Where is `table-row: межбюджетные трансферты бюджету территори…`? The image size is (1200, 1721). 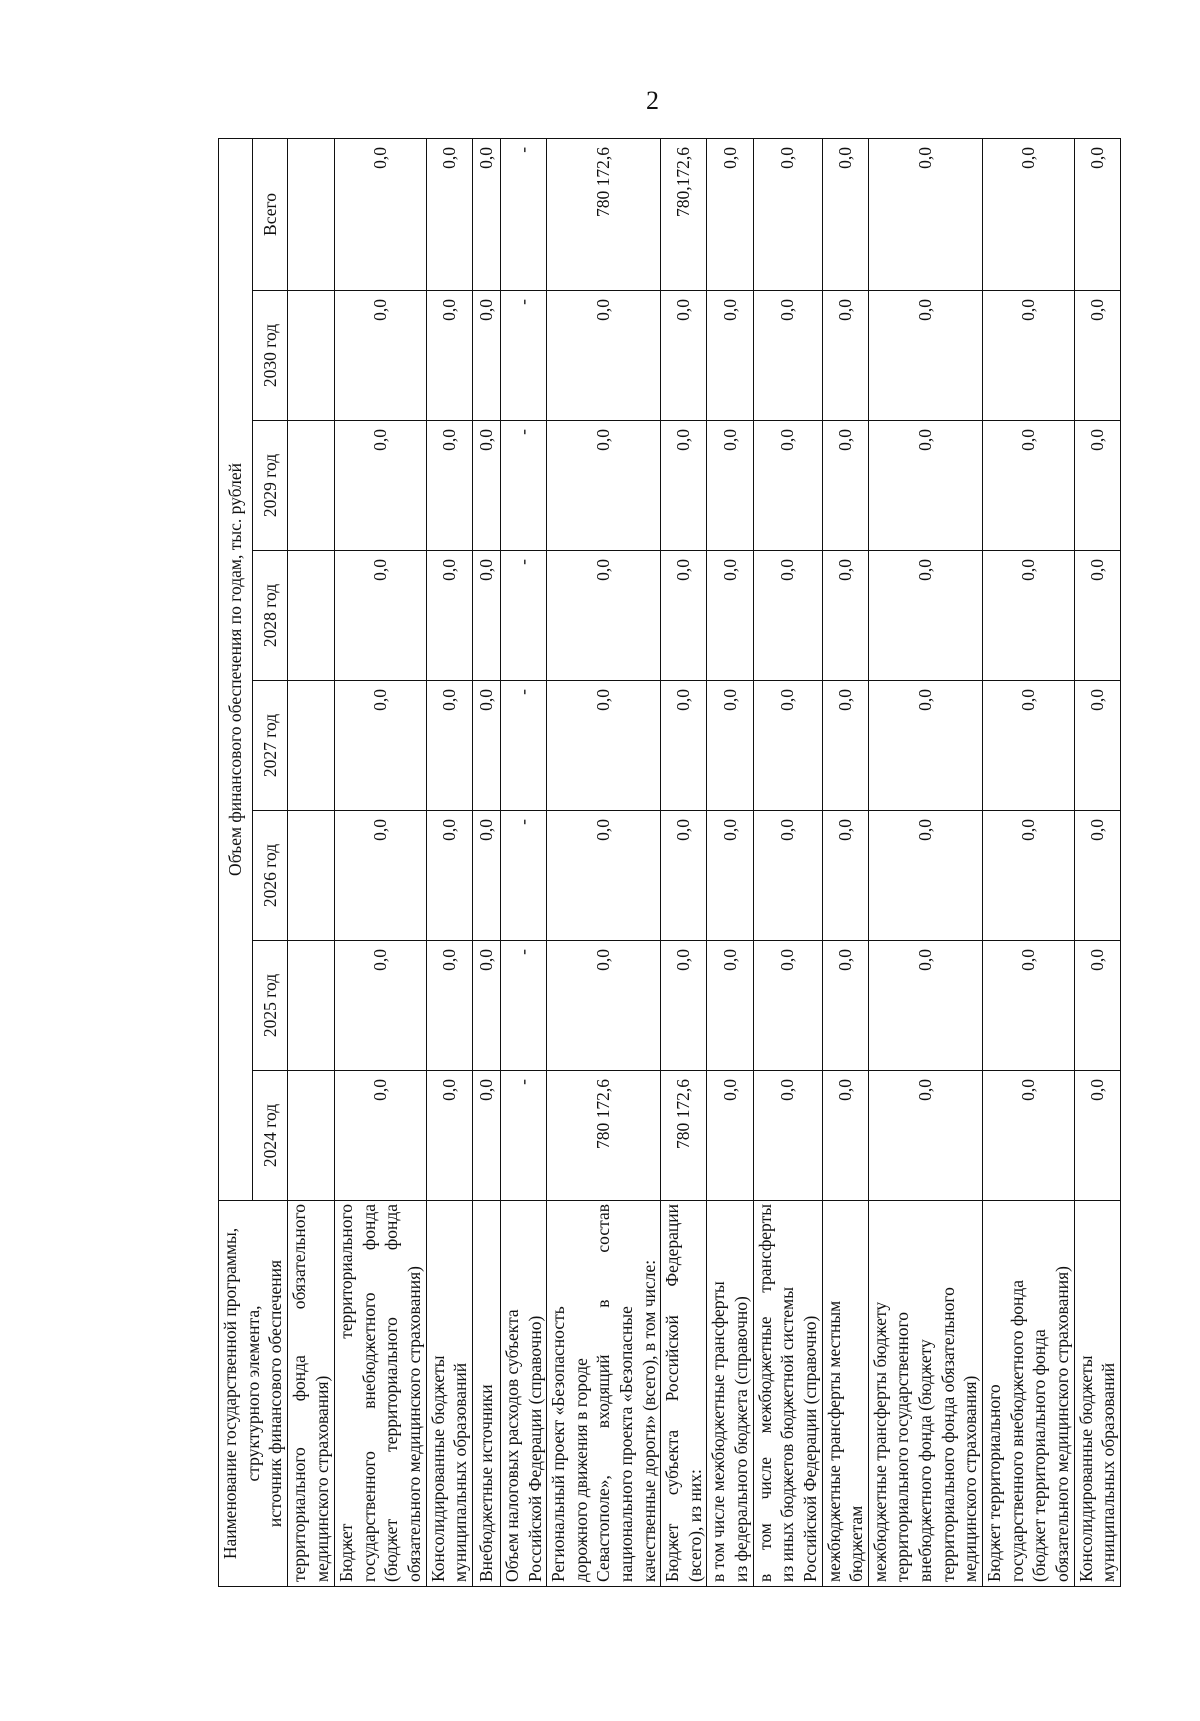
table-row: межбюджетные трансферты бюджету территори… is located at coordinates (925, 862).